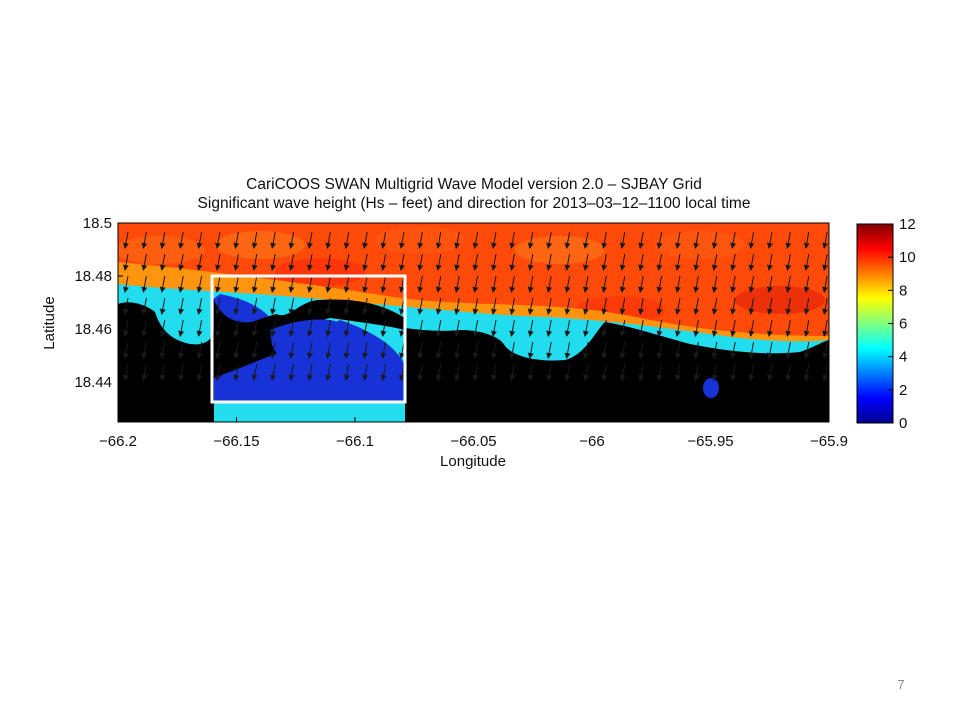 The height and width of the screenshot is (720, 960). I want to click on y-tick-label: 18.5, so click(97, 223).